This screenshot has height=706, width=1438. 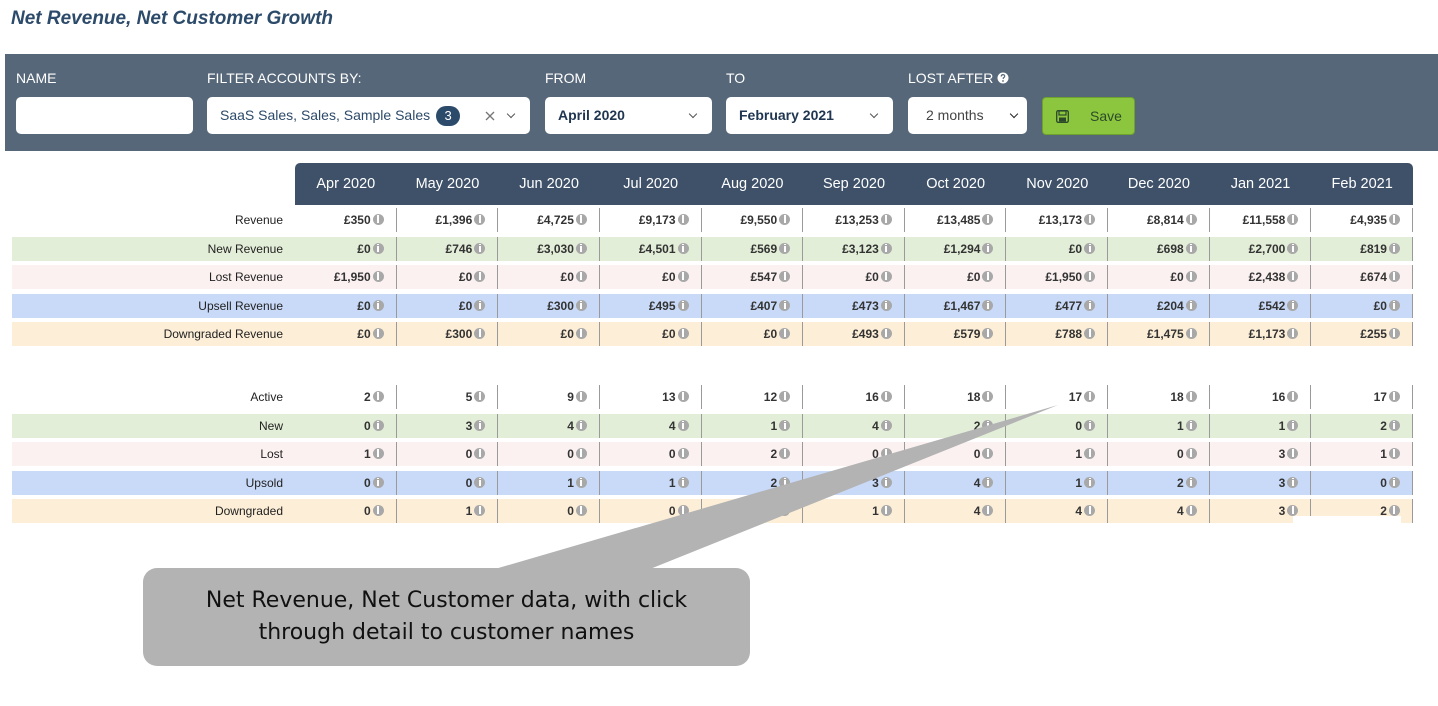 What do you see at coordinates (1261, 397) in the screenshot?
I see `table-cell: 16` at bounding box center [1261, 397].